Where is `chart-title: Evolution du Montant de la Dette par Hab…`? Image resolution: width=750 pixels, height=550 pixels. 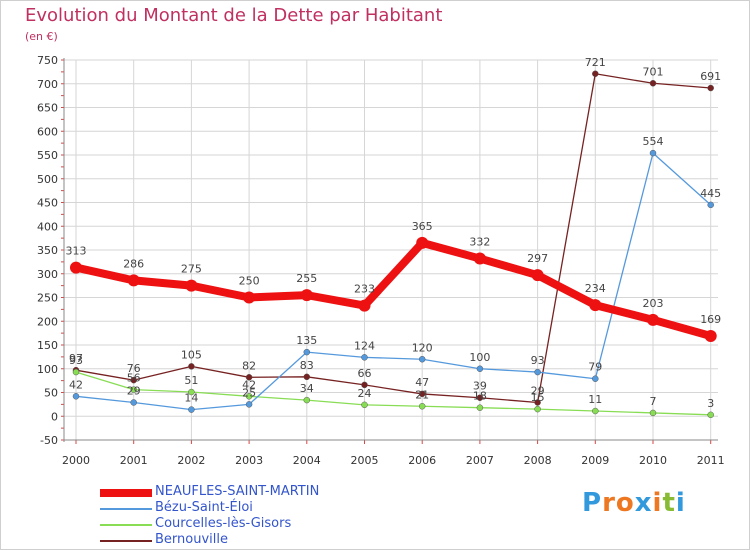
chart-title: Evolution du Montant de la Dette par Hab… is located at coordinates (234, 15).